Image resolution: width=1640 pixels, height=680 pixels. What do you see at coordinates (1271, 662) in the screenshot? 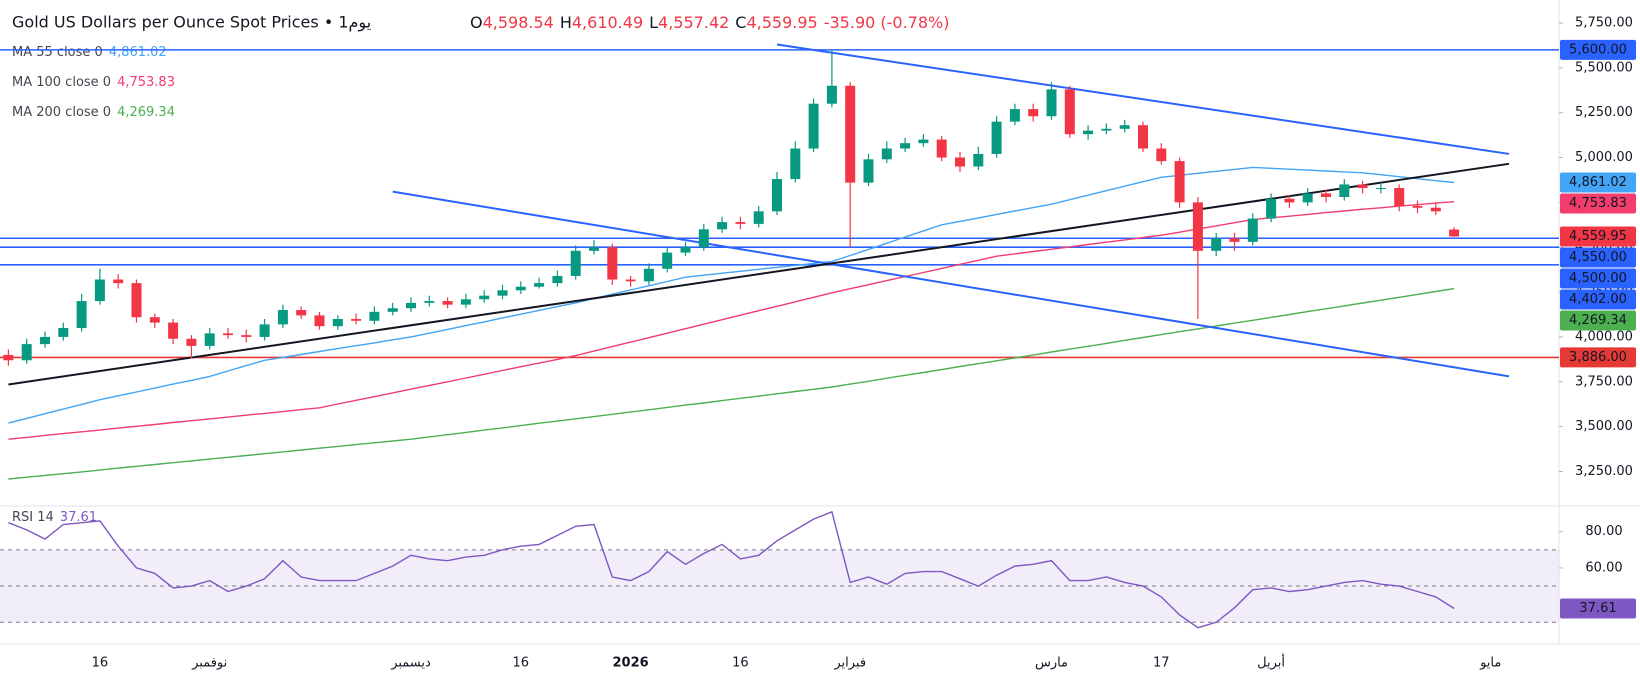
I see `x-tick-label: أبريل` at bounding box center [1271, 662].